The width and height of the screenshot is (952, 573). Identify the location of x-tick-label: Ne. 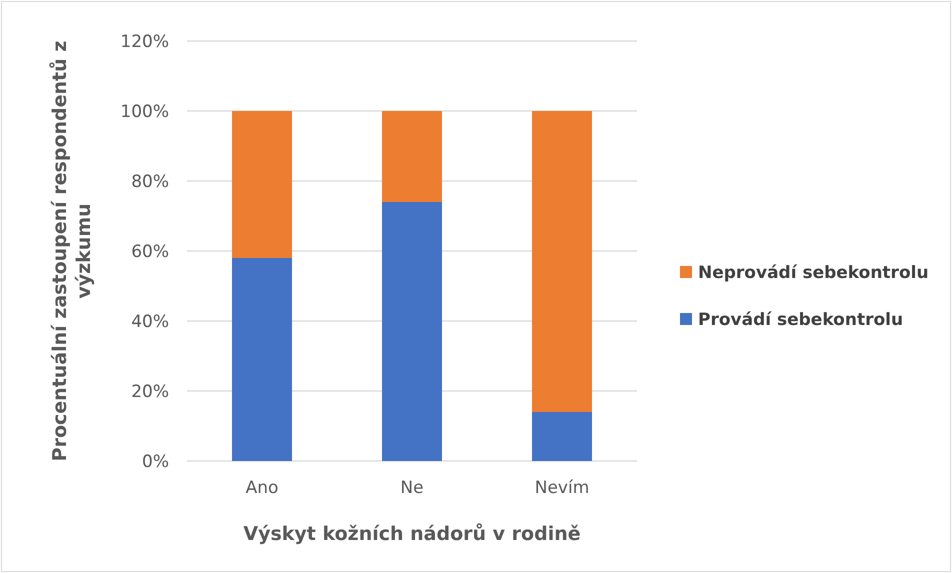
(412, 488).